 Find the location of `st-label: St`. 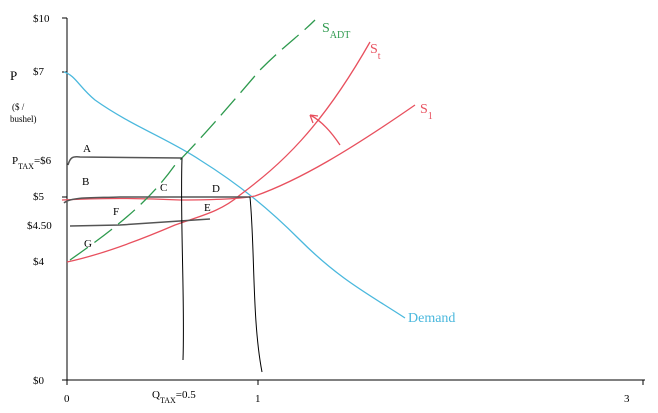

st-label: St is located at coordinates (375, 52).